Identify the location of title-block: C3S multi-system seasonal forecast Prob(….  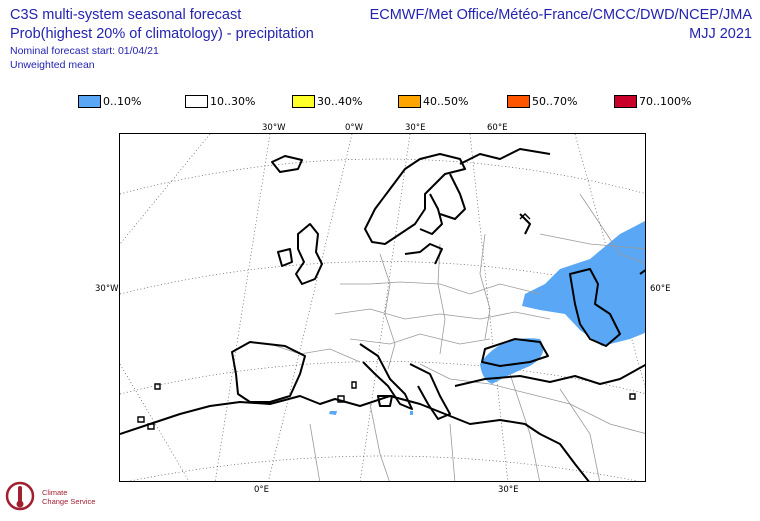
(162, 39).